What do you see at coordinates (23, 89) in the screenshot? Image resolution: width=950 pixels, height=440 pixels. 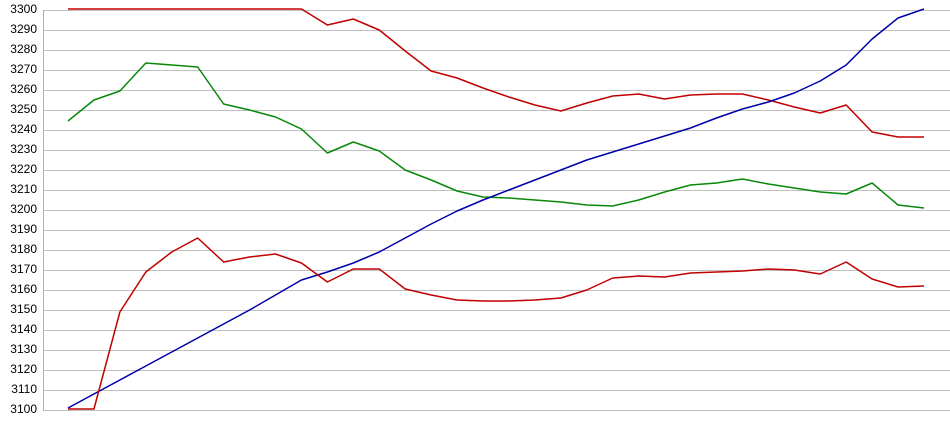 I see `svg-text: 3260` at bounding box center [23, 89].